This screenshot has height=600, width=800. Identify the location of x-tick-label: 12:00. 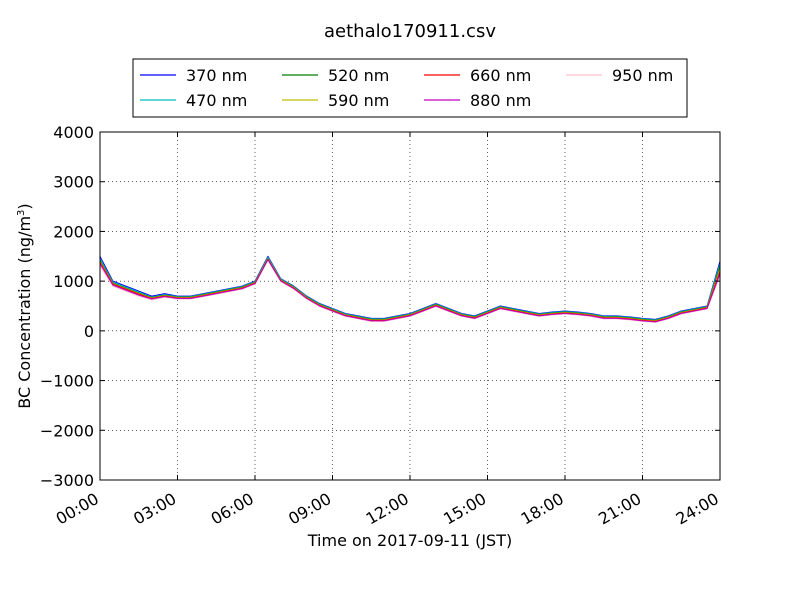
(387, 509).